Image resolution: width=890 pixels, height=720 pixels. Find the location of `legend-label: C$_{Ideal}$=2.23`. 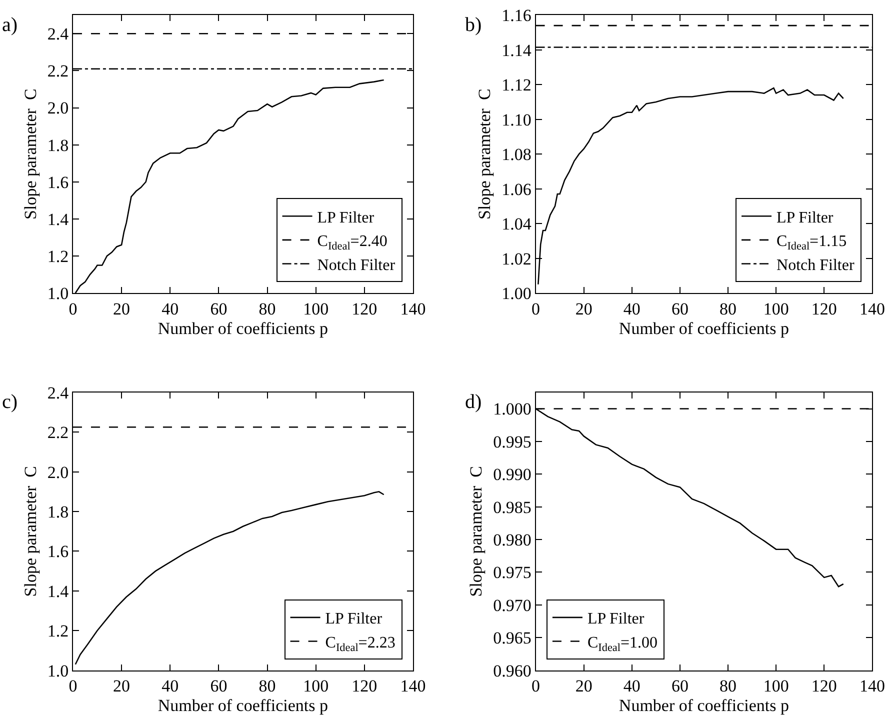

legend-label: C$_{Ideal}$=2.23 is located at coordinates (360, 644).